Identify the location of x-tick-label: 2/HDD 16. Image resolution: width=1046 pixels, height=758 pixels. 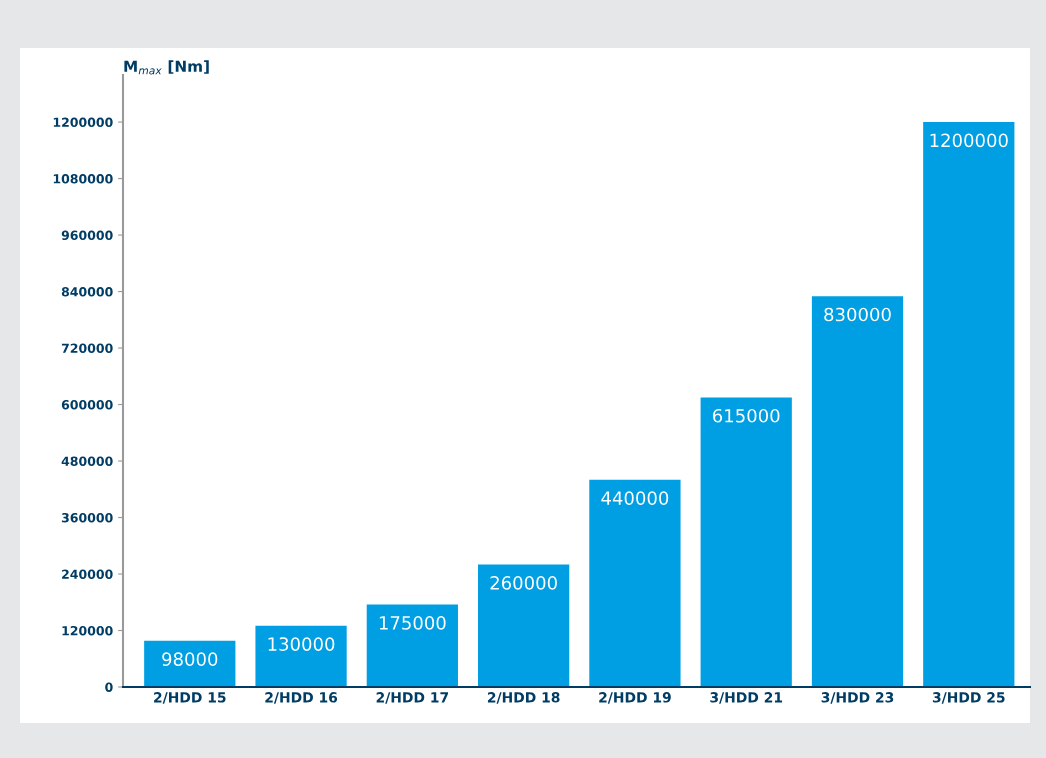
(301, 698).